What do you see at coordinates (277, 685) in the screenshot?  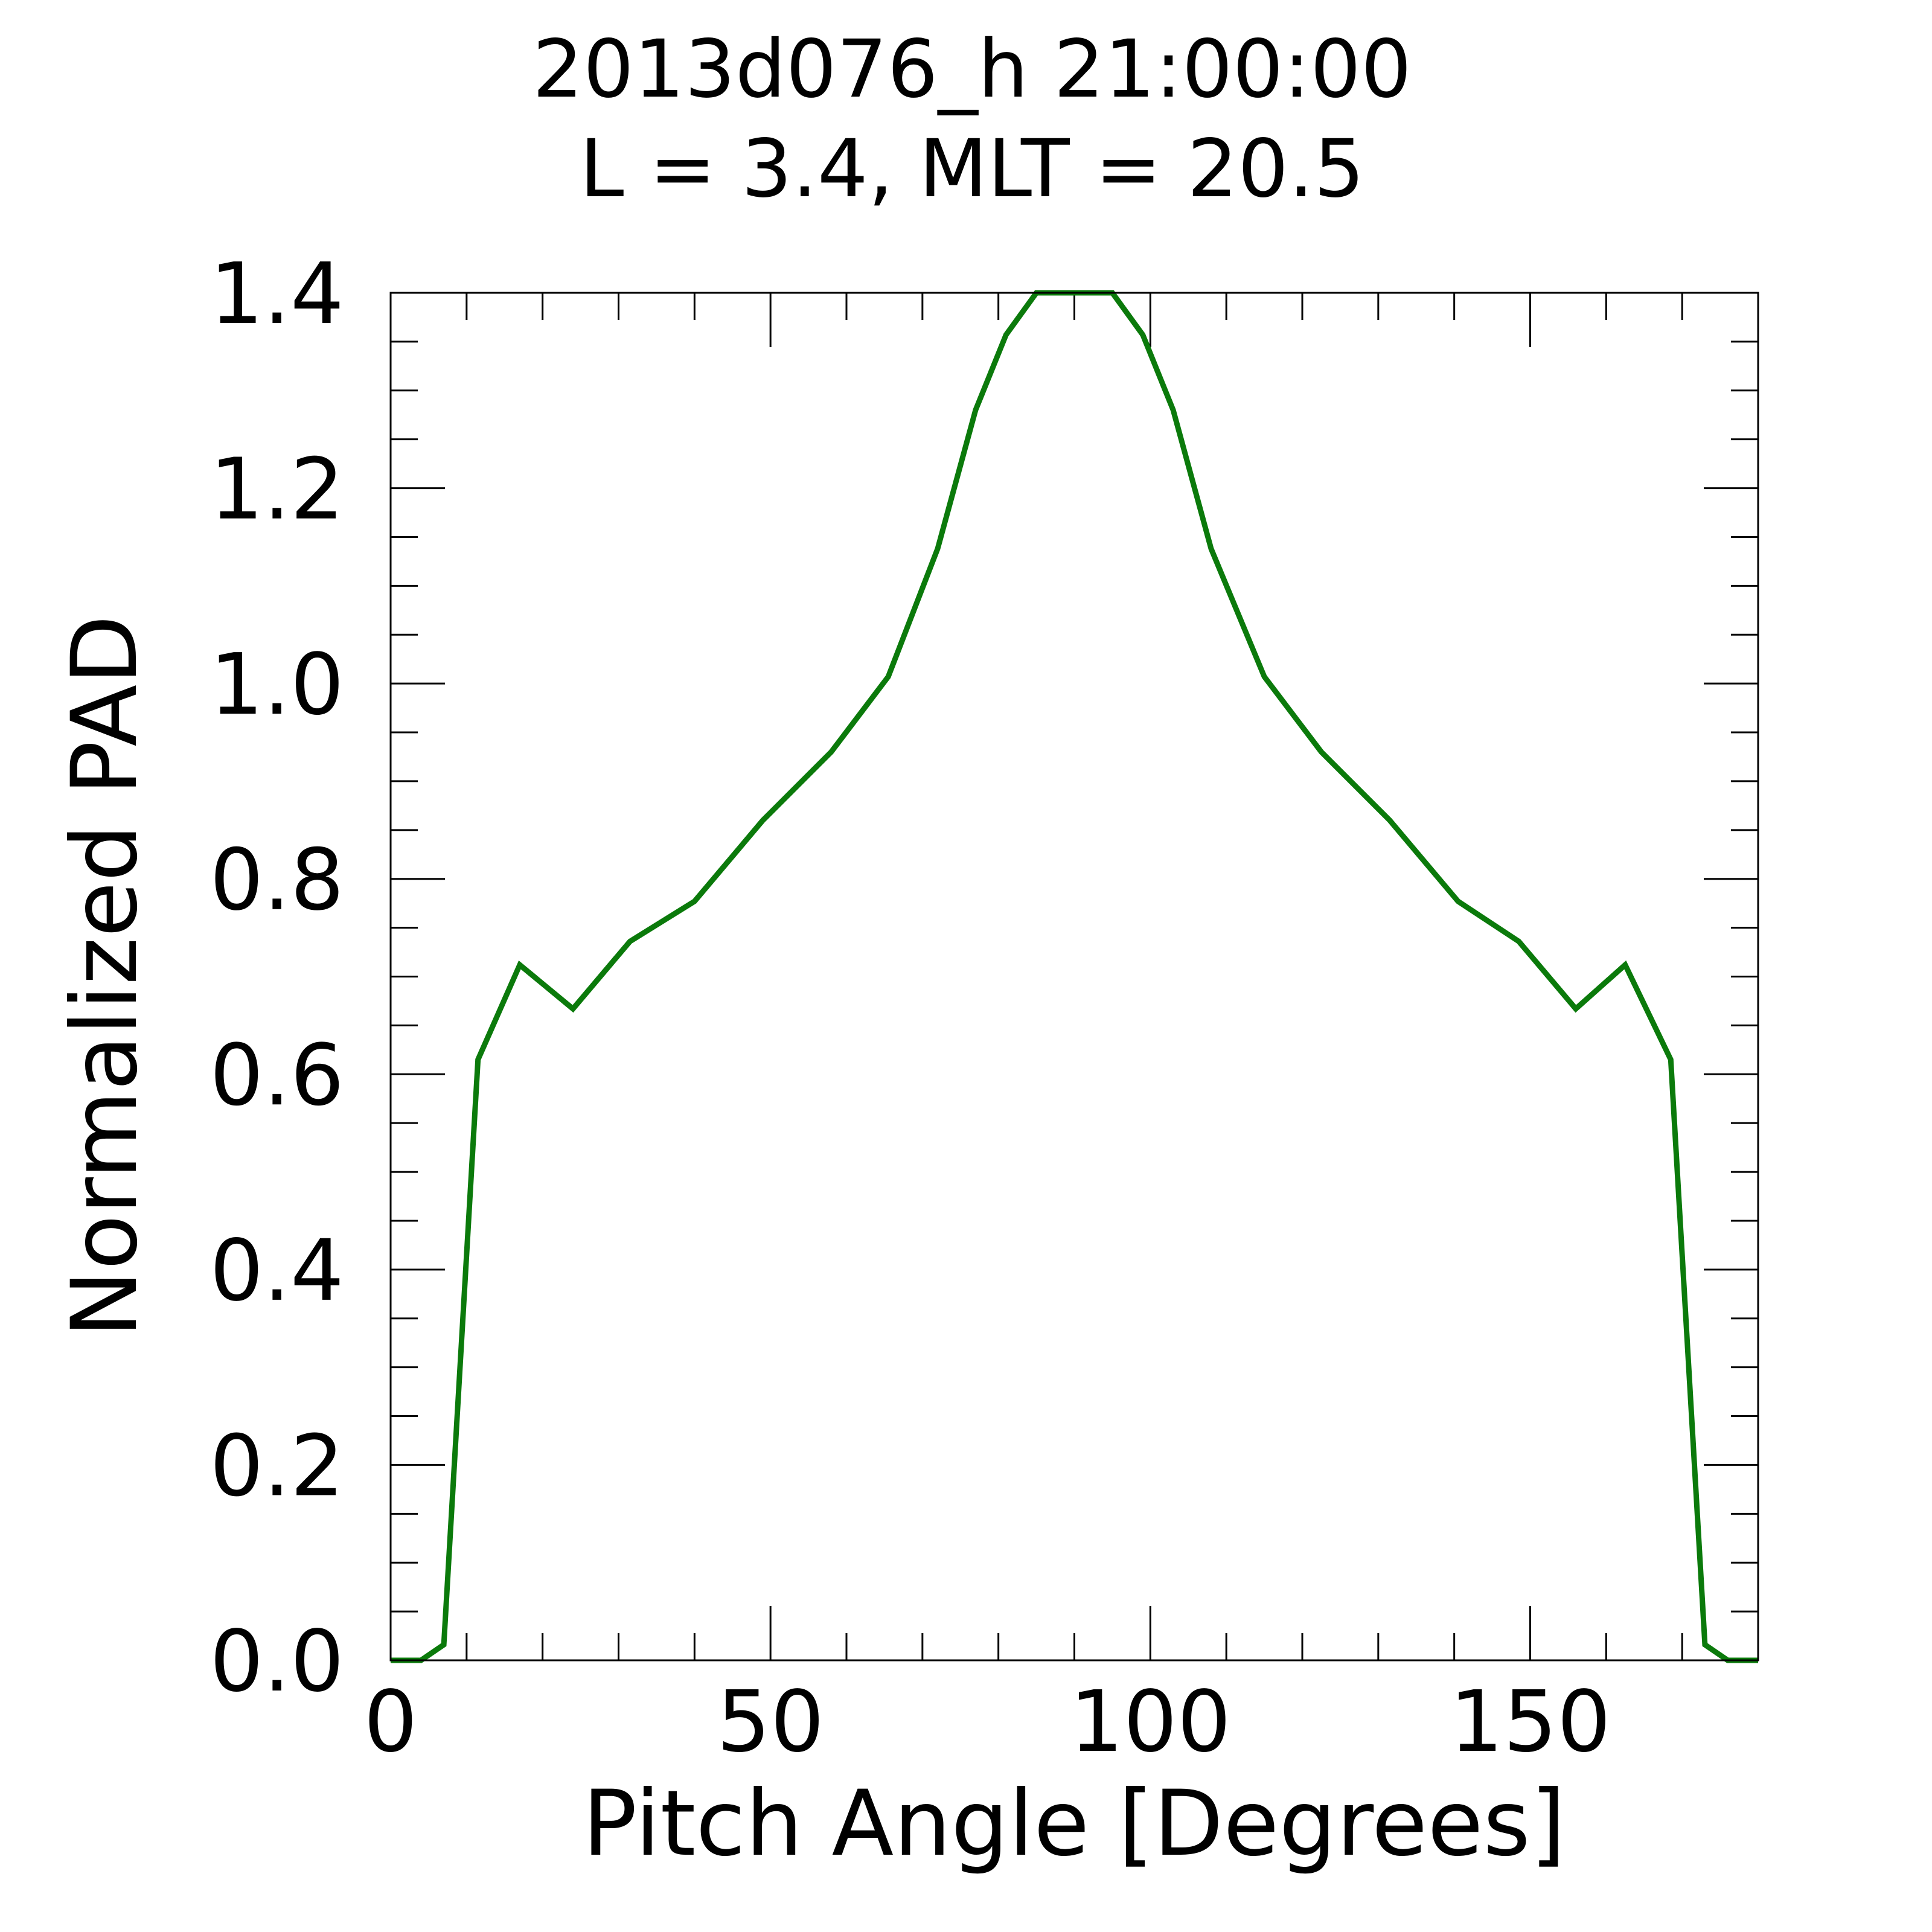 I see `y-tick-label: 1.0` at bounding box center [277, 685].